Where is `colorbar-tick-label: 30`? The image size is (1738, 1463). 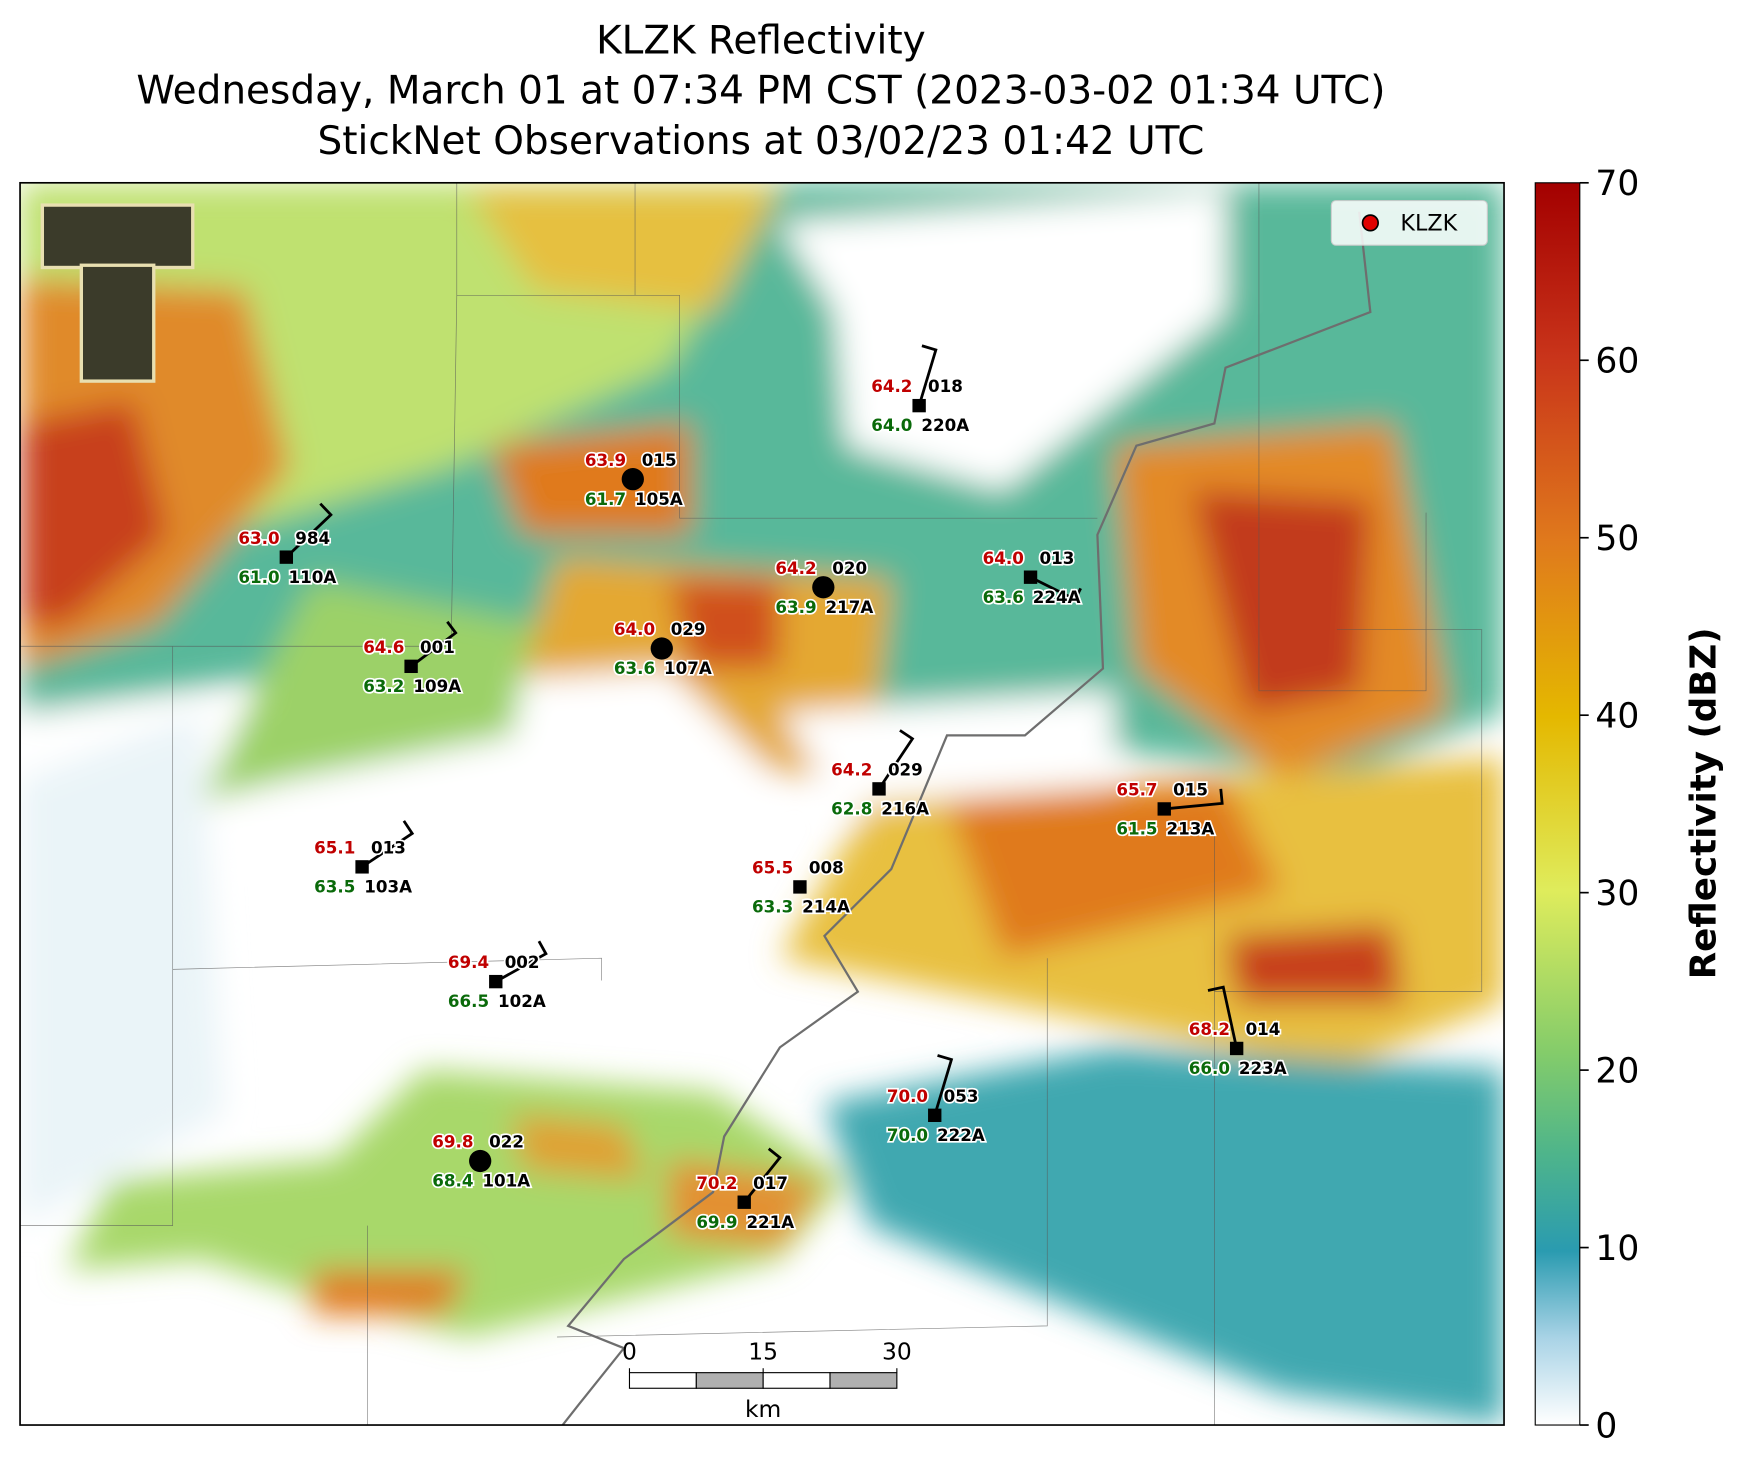
colorbar-tick-label: 30 is located at coordinates (1617, 894).